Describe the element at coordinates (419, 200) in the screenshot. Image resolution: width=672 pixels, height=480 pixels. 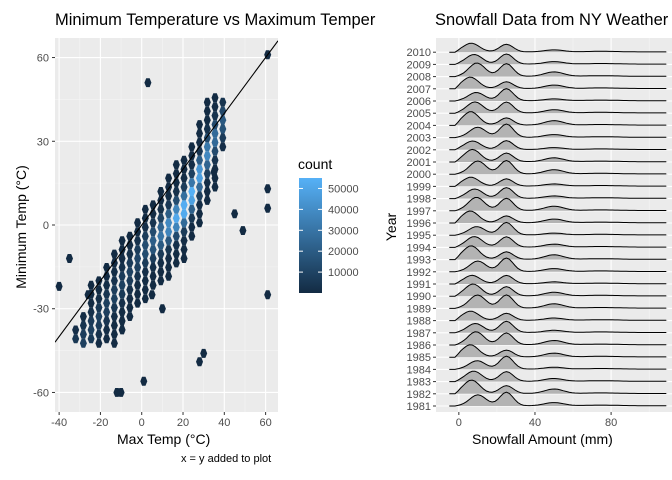
I see `ridgeline-year-label: 1998` at that location.